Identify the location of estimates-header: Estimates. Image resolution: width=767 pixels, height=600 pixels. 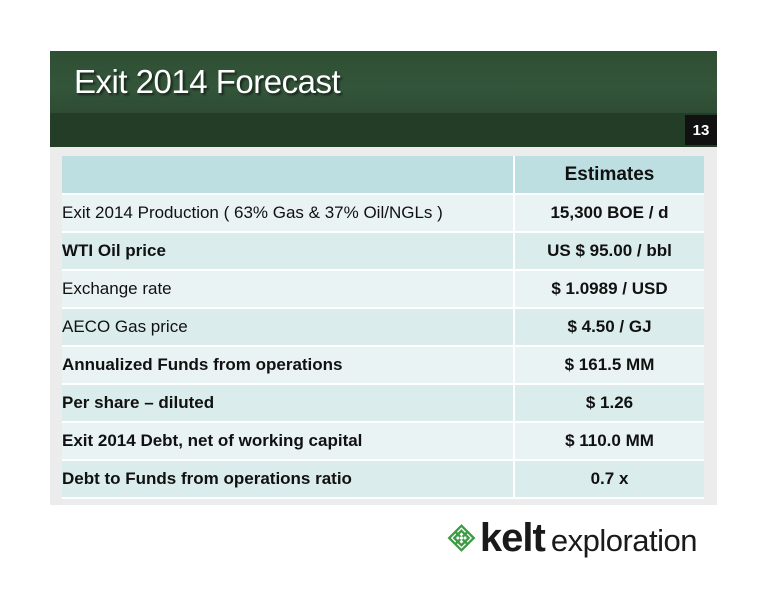
(608, 175).